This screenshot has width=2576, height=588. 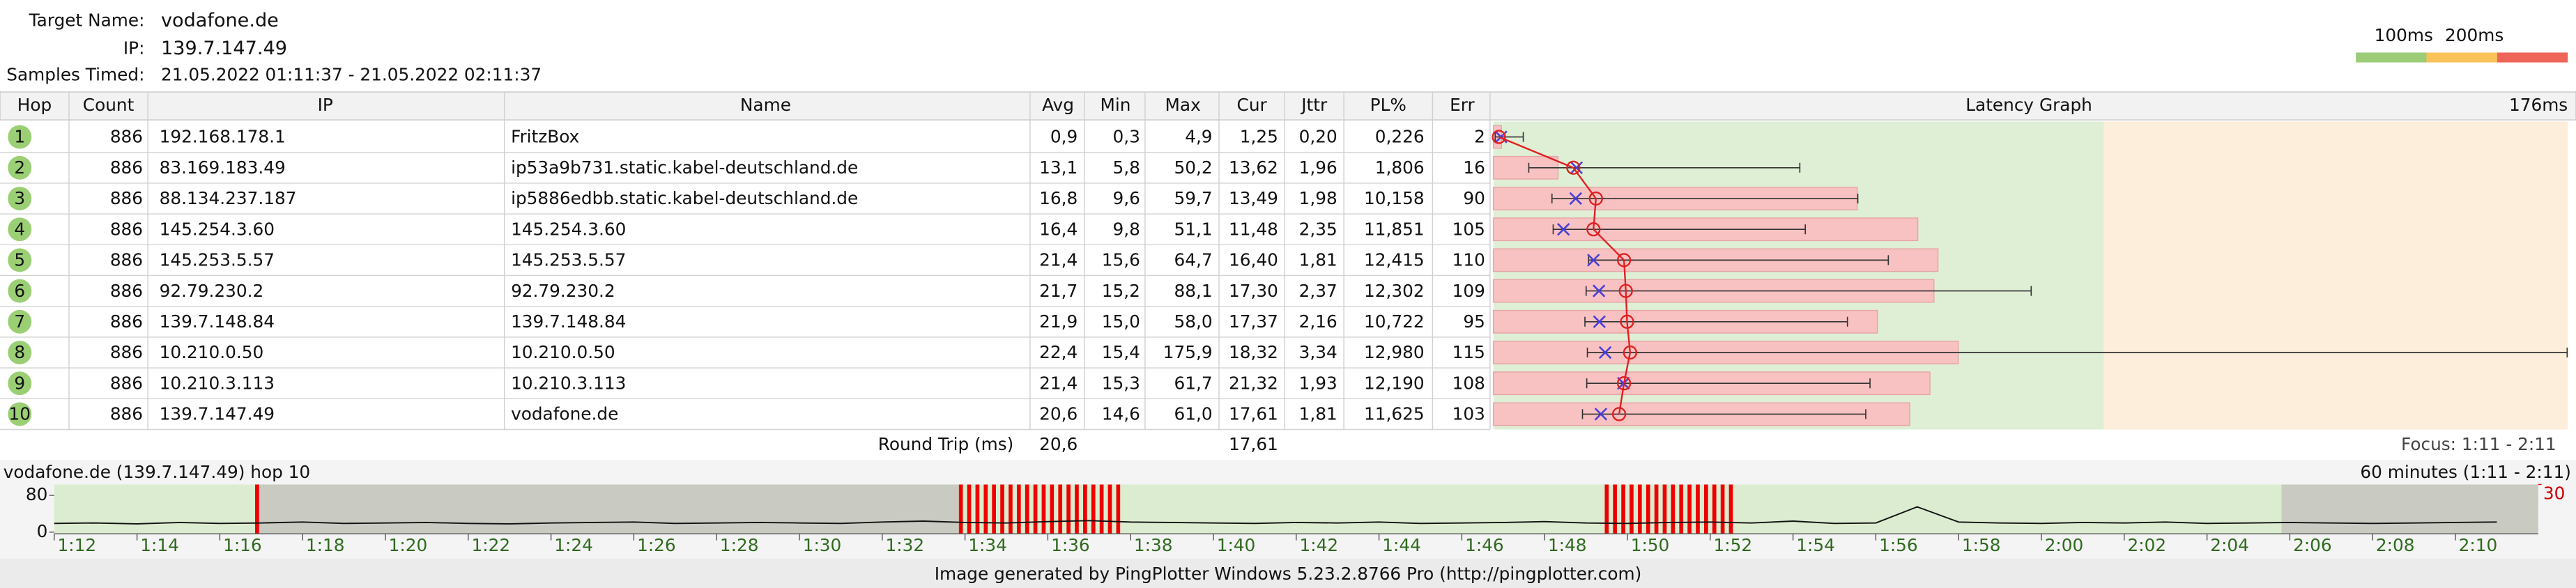 What do you see at coordinates (2335, 275) in the screenshot?
I see `latency-zone` at bounding box center [2335, 275].